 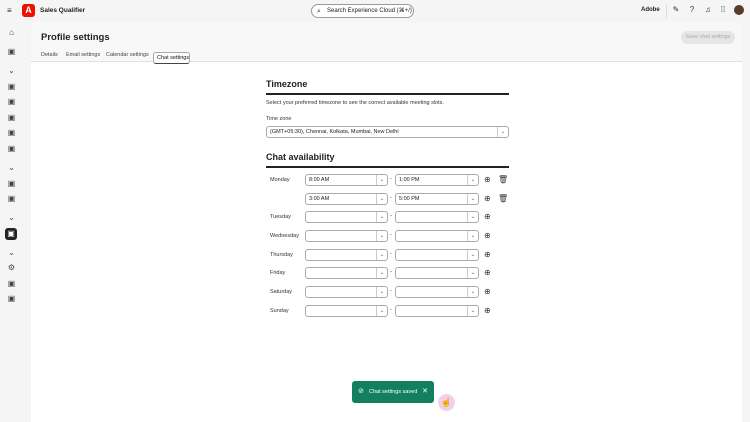 What do you see at coordinates (11, 198) in the screenshot?
I see `calendar-check-icon: ▣` at bounding box center [11, 198].